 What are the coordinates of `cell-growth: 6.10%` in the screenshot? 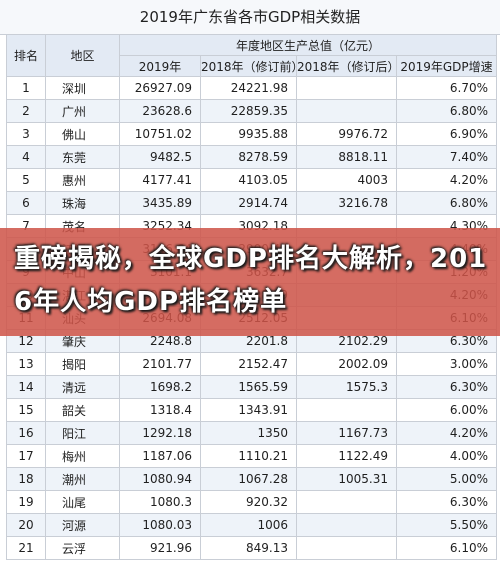 It's located at (446, 548).